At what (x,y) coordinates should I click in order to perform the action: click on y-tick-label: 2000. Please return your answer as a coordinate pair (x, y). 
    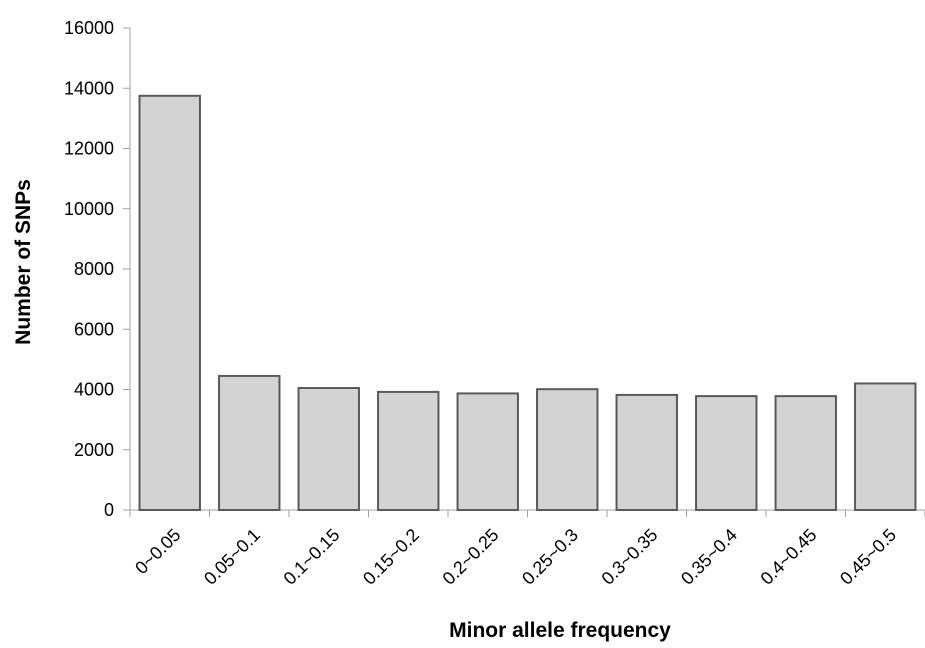
    Looking at the image, I should click on (94, 450).